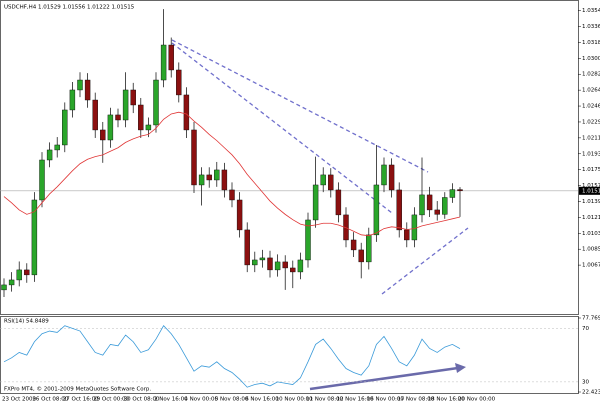  I want to click on y-tick-label: 1.01216, so click(591, 218).